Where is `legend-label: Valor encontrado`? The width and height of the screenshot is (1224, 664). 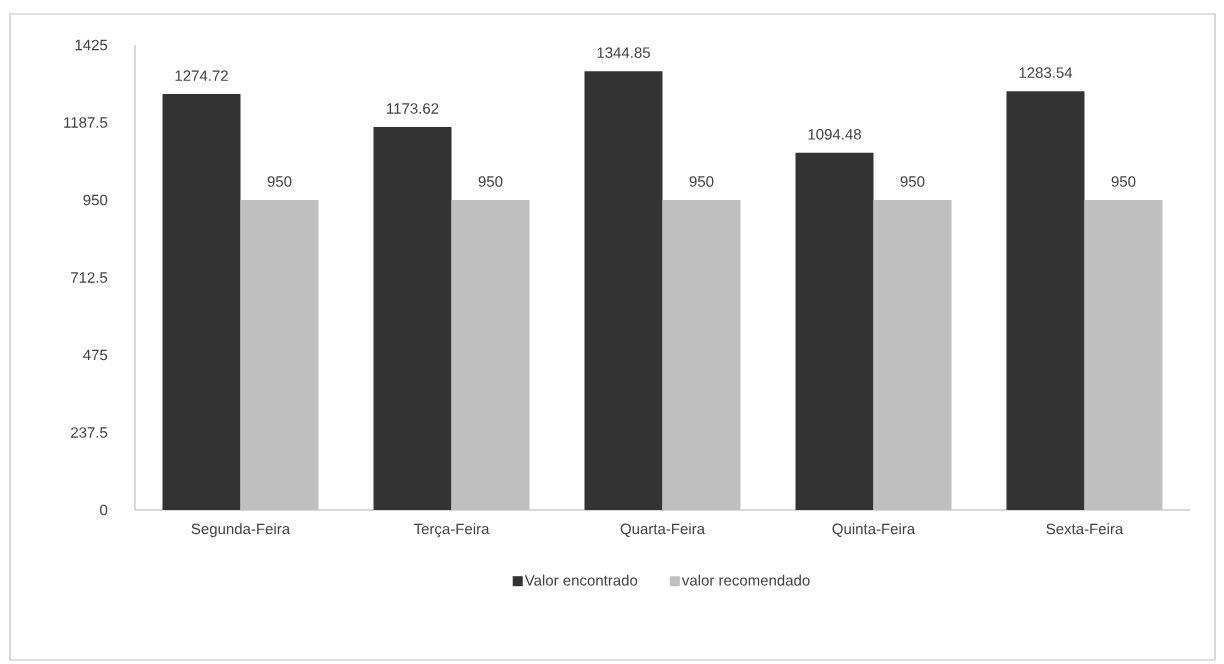
legend-label: Valor encontrado is located at coordinates (581, 580).